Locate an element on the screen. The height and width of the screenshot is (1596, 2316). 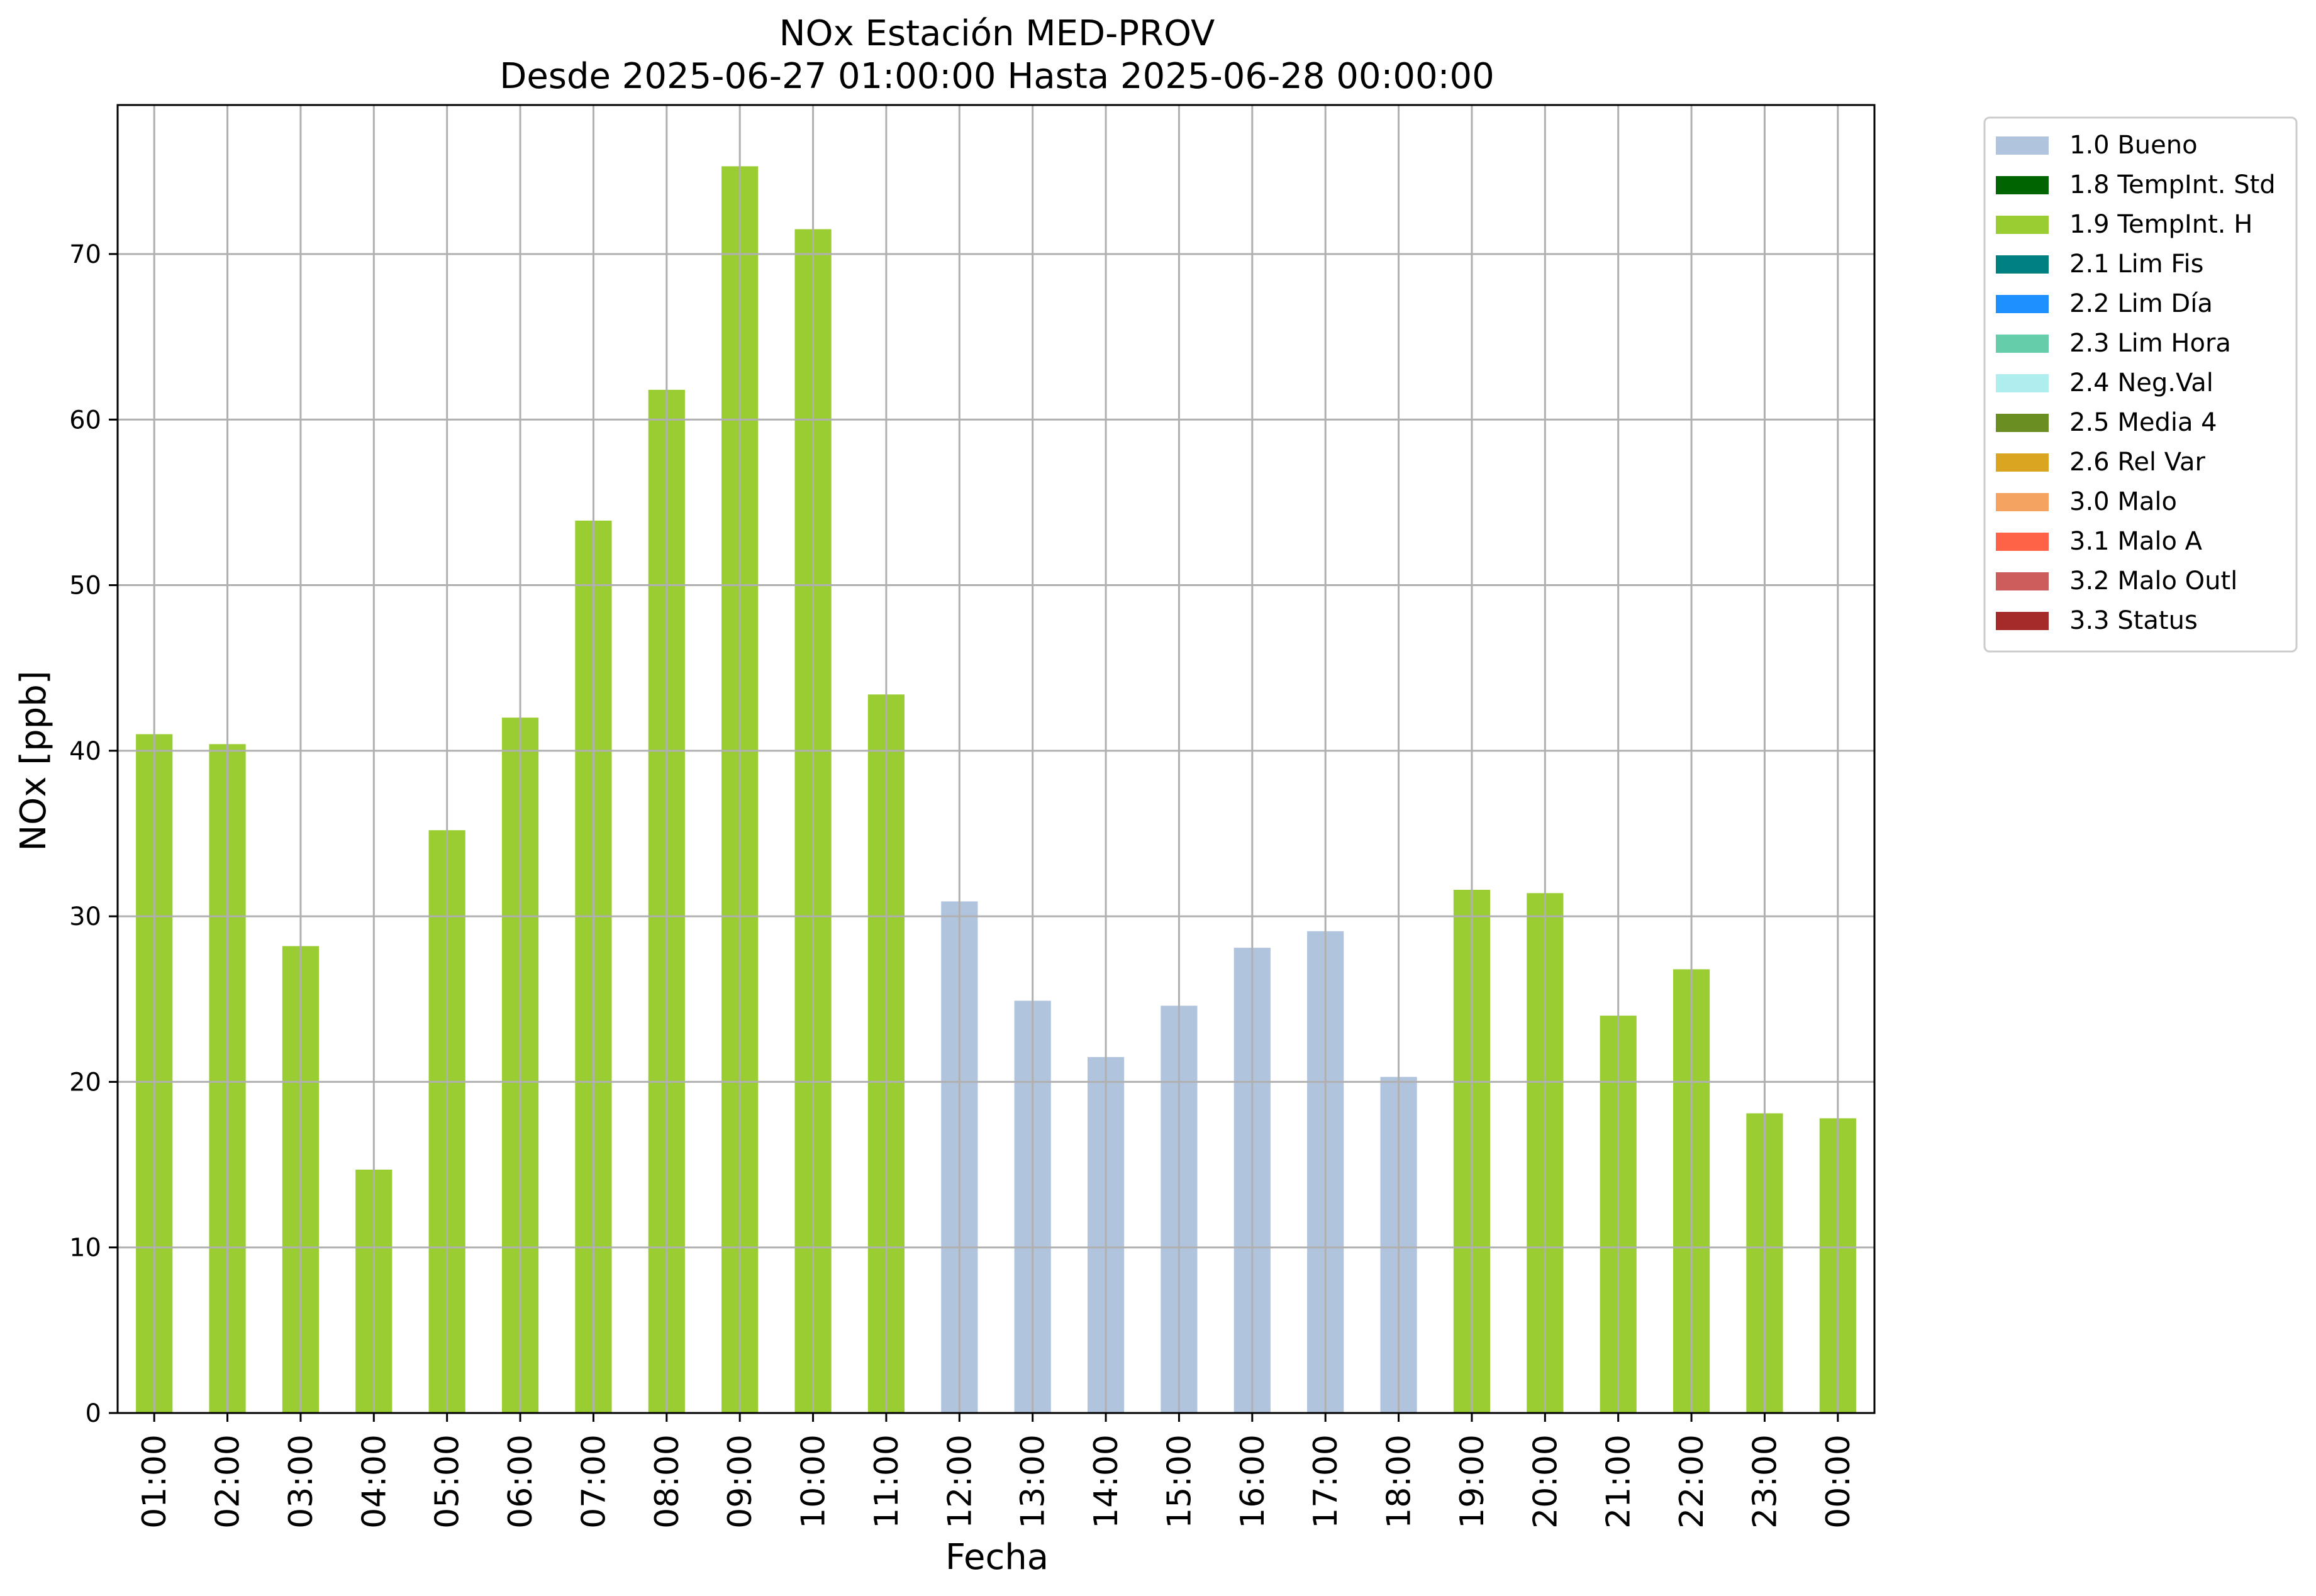
x-tick-label: 00:00 is located at coordinates (1838, 1481).